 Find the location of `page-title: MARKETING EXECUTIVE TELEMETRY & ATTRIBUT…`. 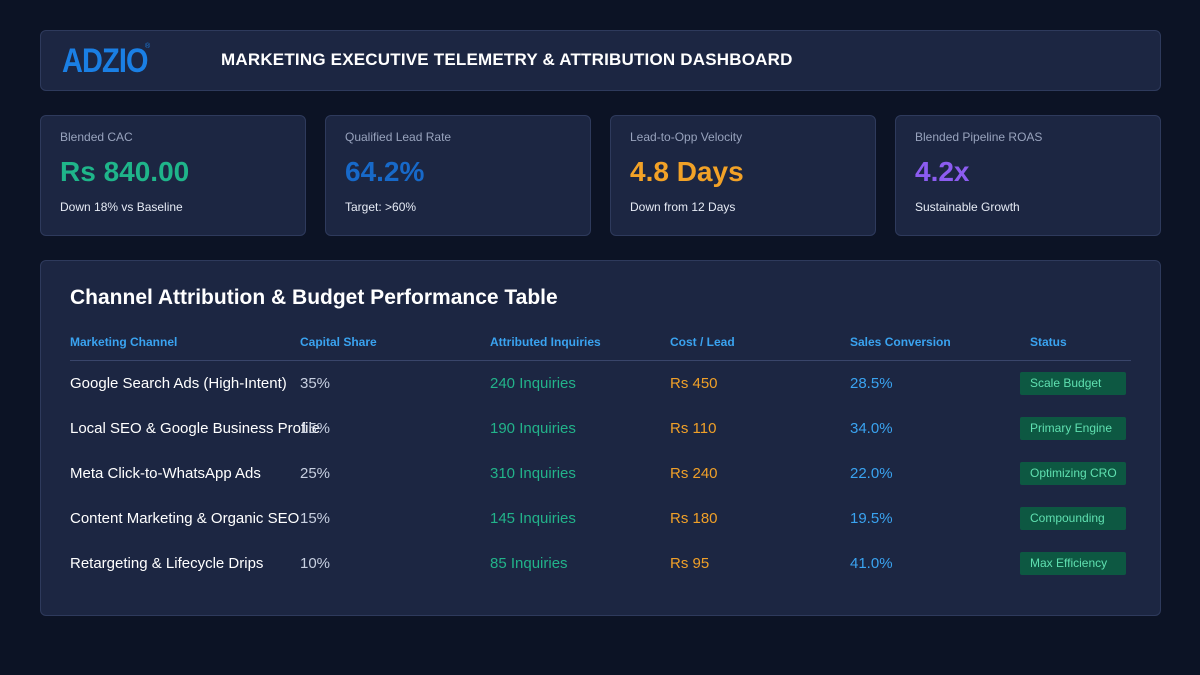

page-title: MARKETING EXECUTIVE TELEMETRY & ATTRIBUT… is located at coordinates (507, 59).